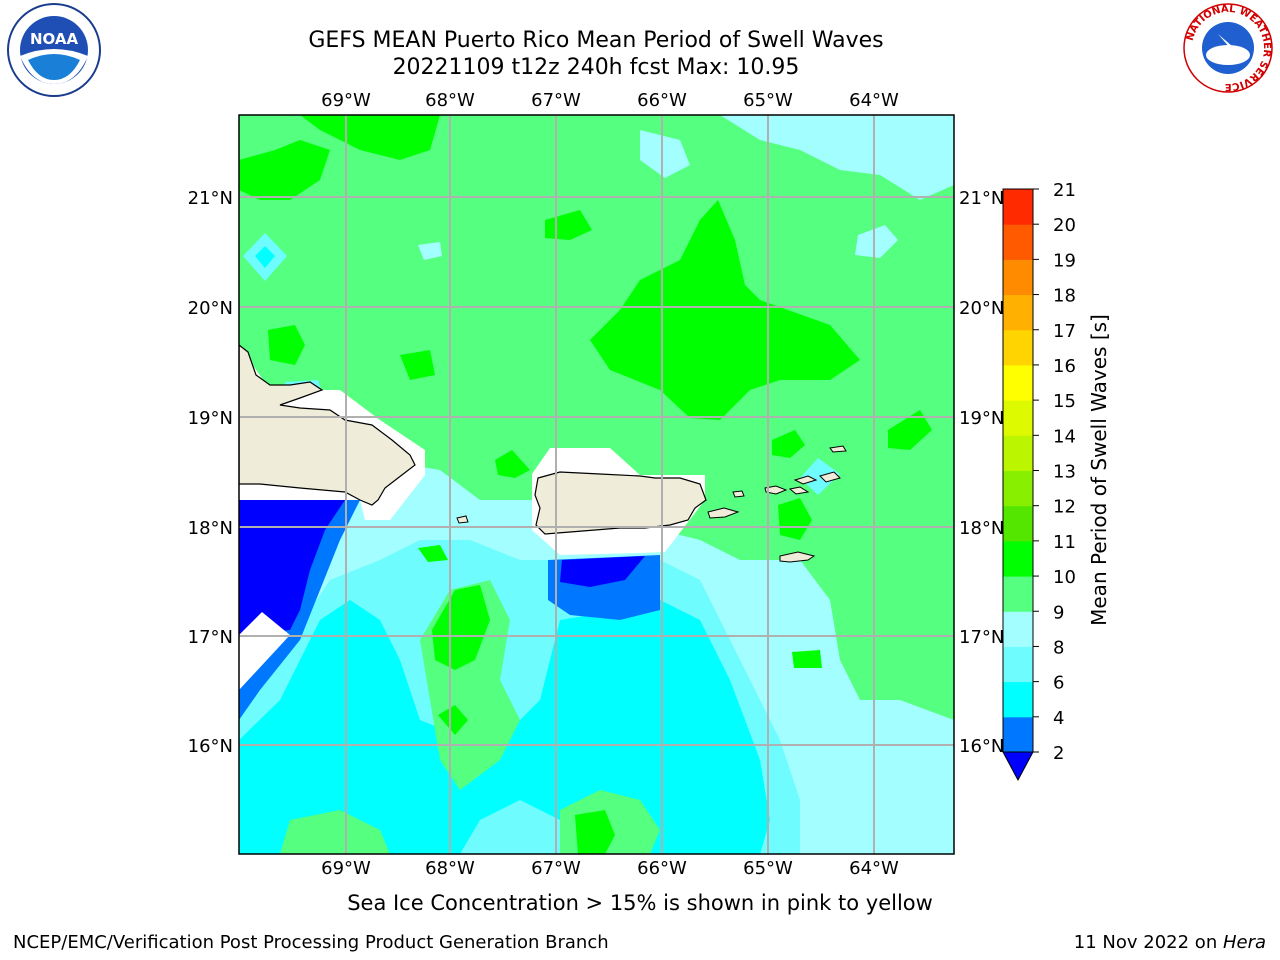 The width and height of the screenshot is (1280, 960). I want to click on land-vieques, so click(723, 513).